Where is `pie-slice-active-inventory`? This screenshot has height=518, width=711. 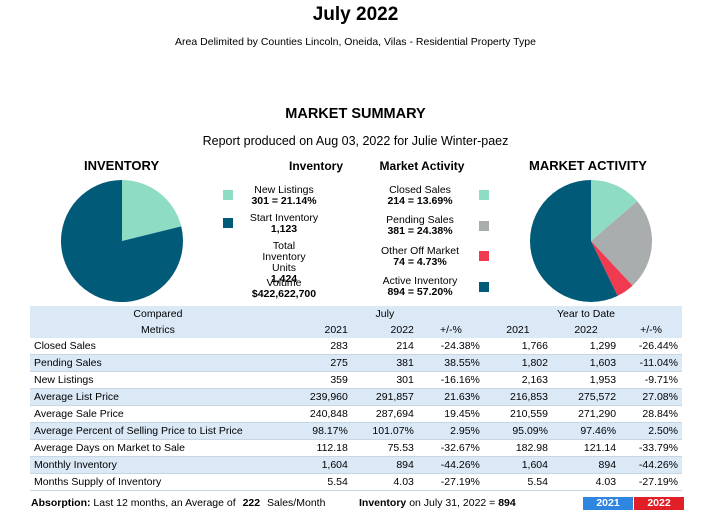 pie-slice-active-inventory is located at coordinates (573, 241).